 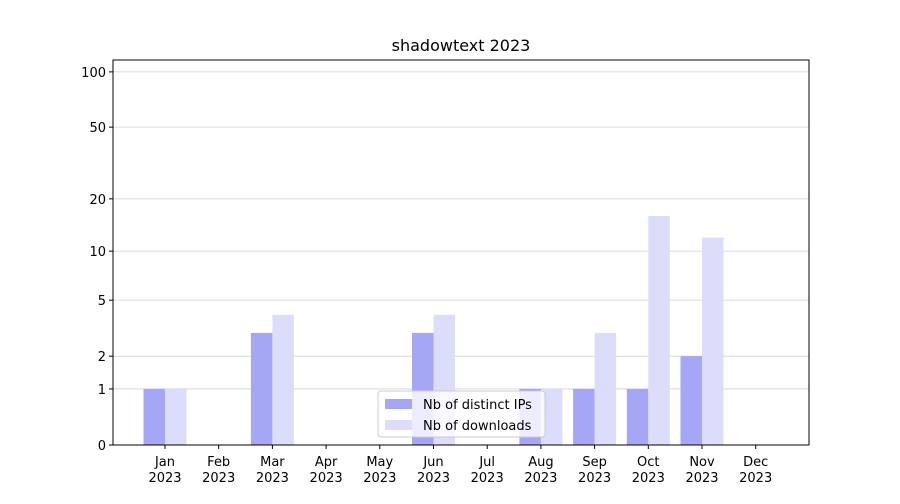 What do you see at coordinates (218, 462) in the screenshot?
I see `x-tick-label: Feb` at bounding box center [218, 462].